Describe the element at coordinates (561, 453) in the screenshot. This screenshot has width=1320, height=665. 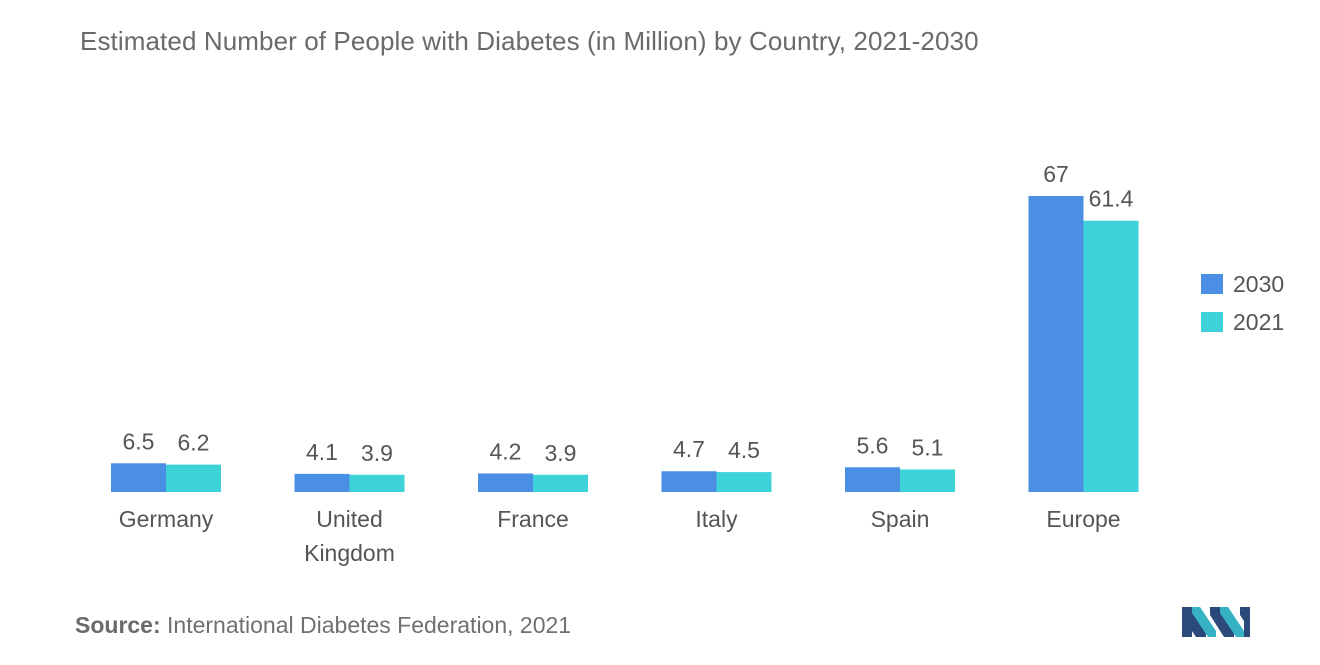
I see `value-label-2021-2: 3.9` at that location.